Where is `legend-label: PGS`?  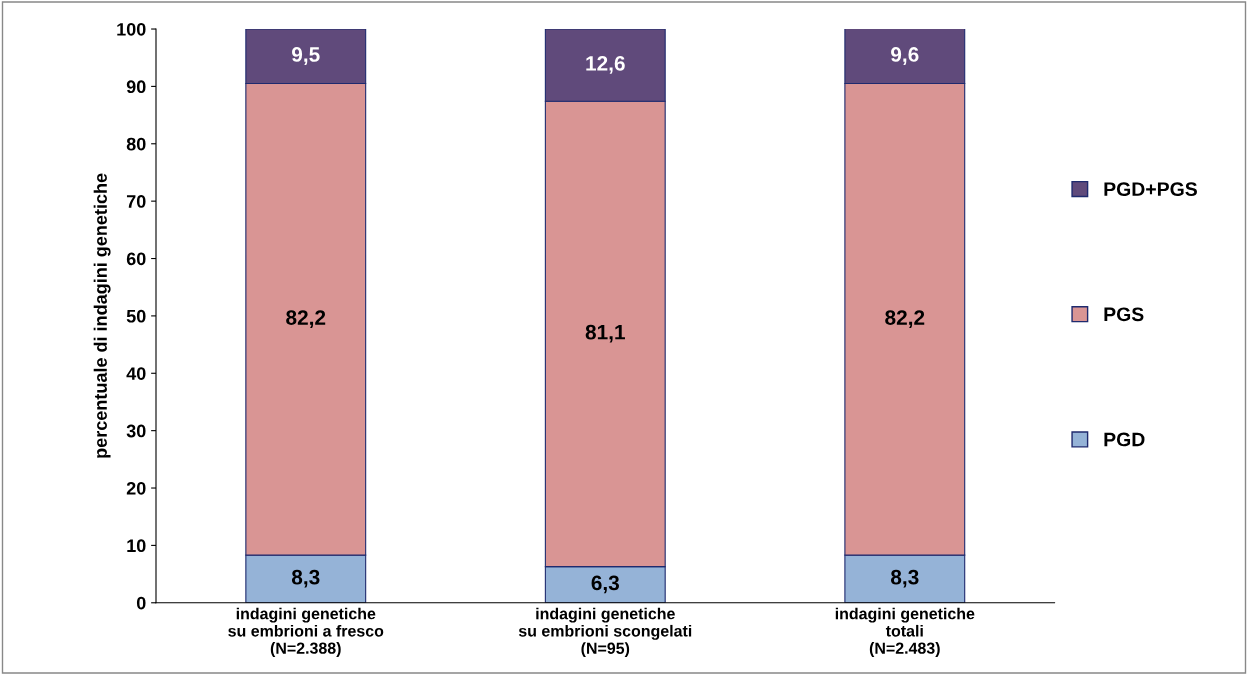 legend-label: PGS is located at coordinates (1124, 314).